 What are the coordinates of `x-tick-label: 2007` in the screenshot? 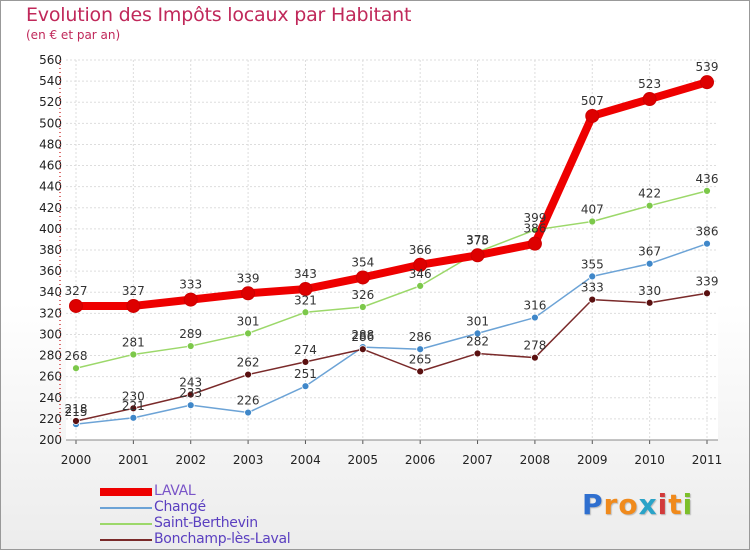 It's located at (477, 460).